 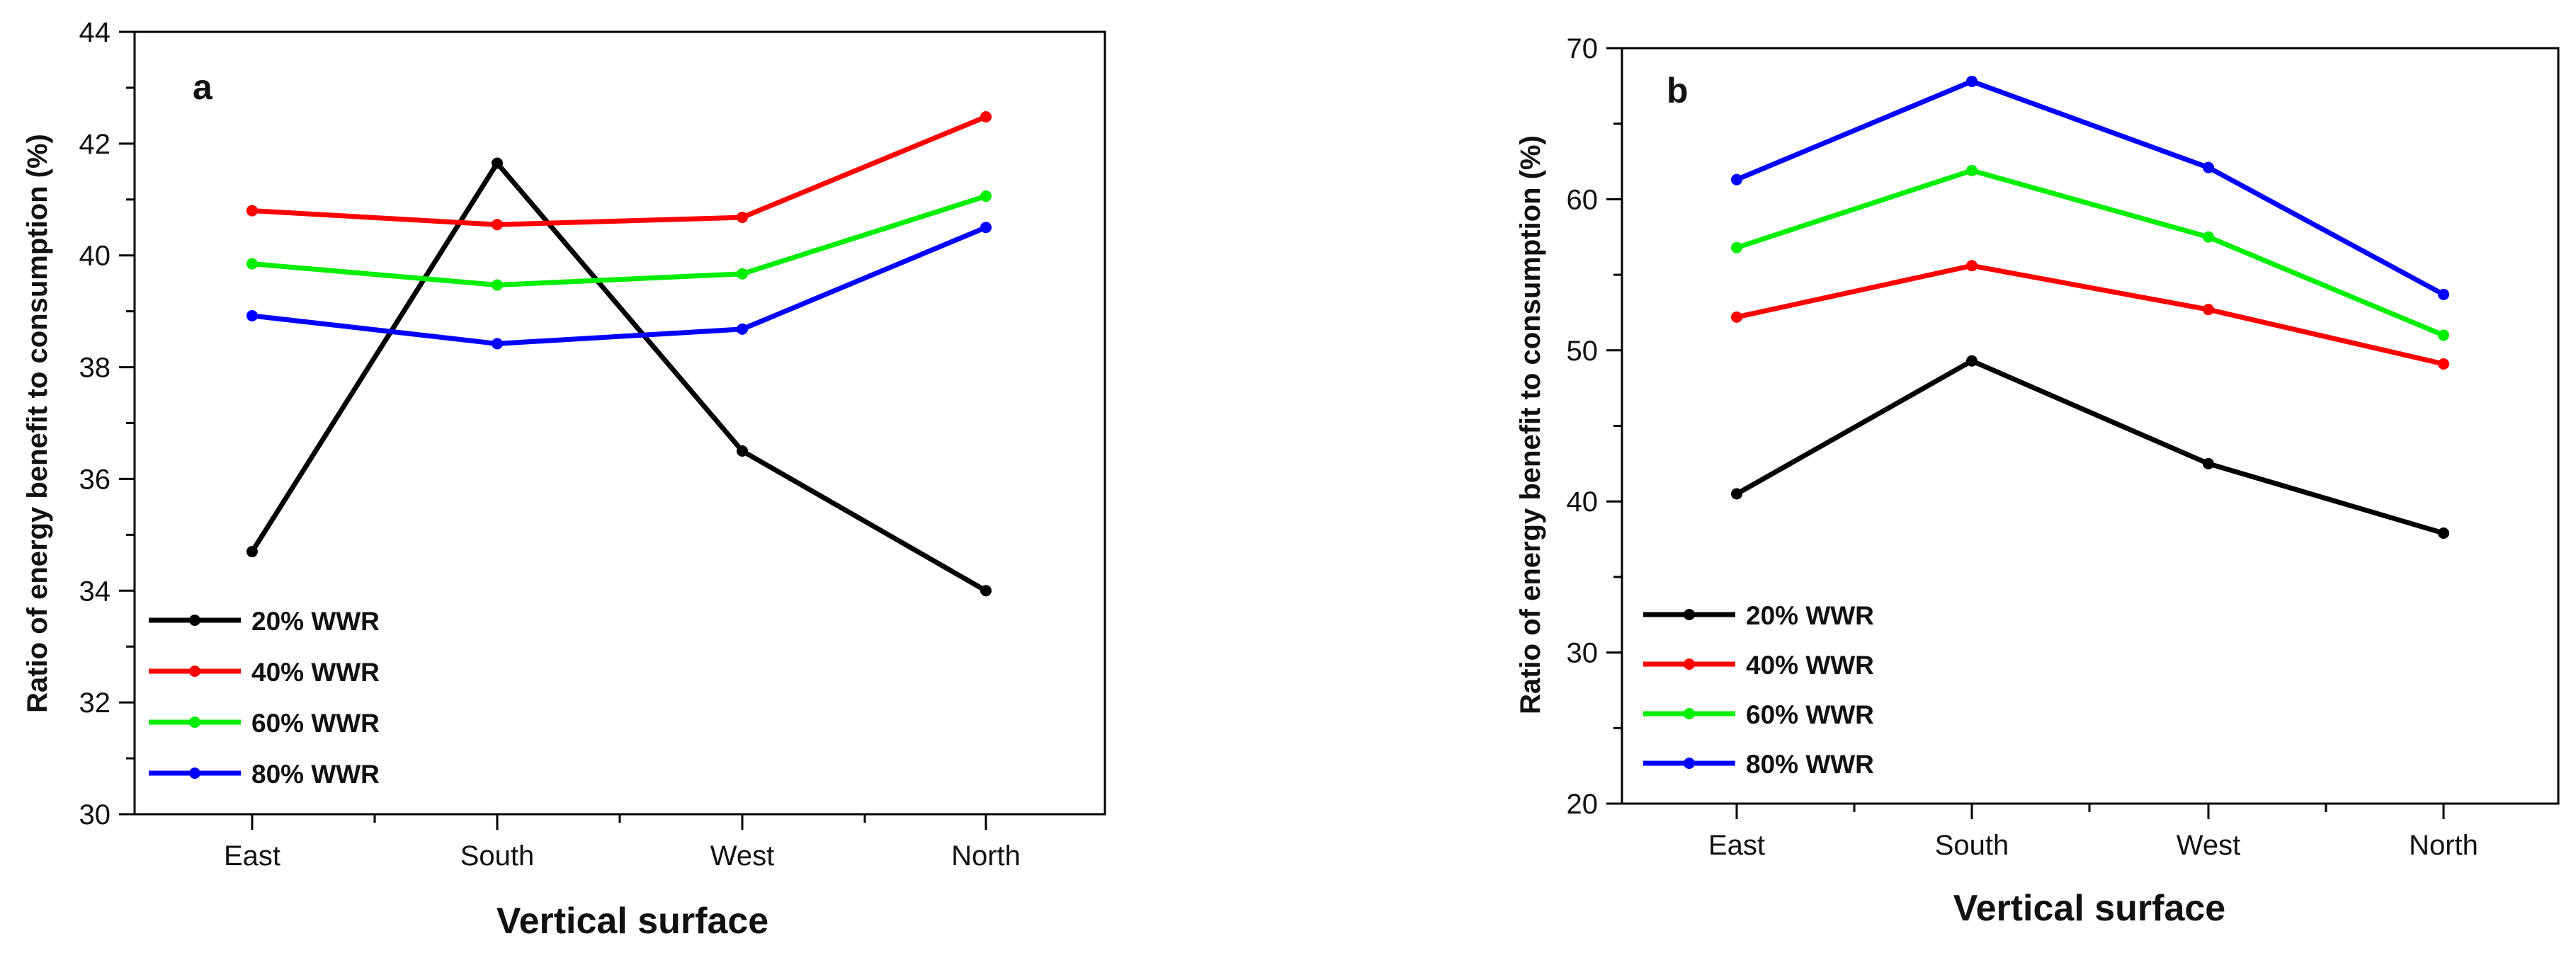 What do you see at coordinates (1583, 804) in the screenshot?
I see `y-tick-label: 20` at bounding box center [1583, 804].